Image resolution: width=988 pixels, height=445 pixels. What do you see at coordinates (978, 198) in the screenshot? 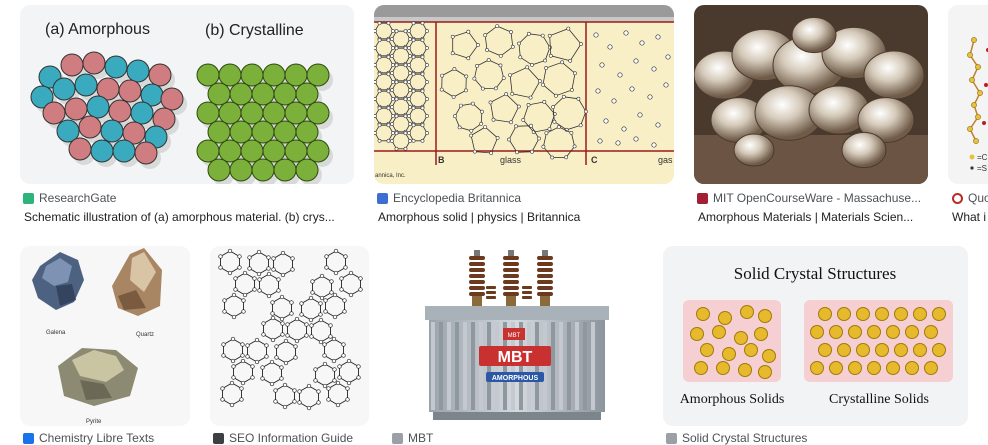
I see `source-name: Quo` at bounding box center [978, 198].